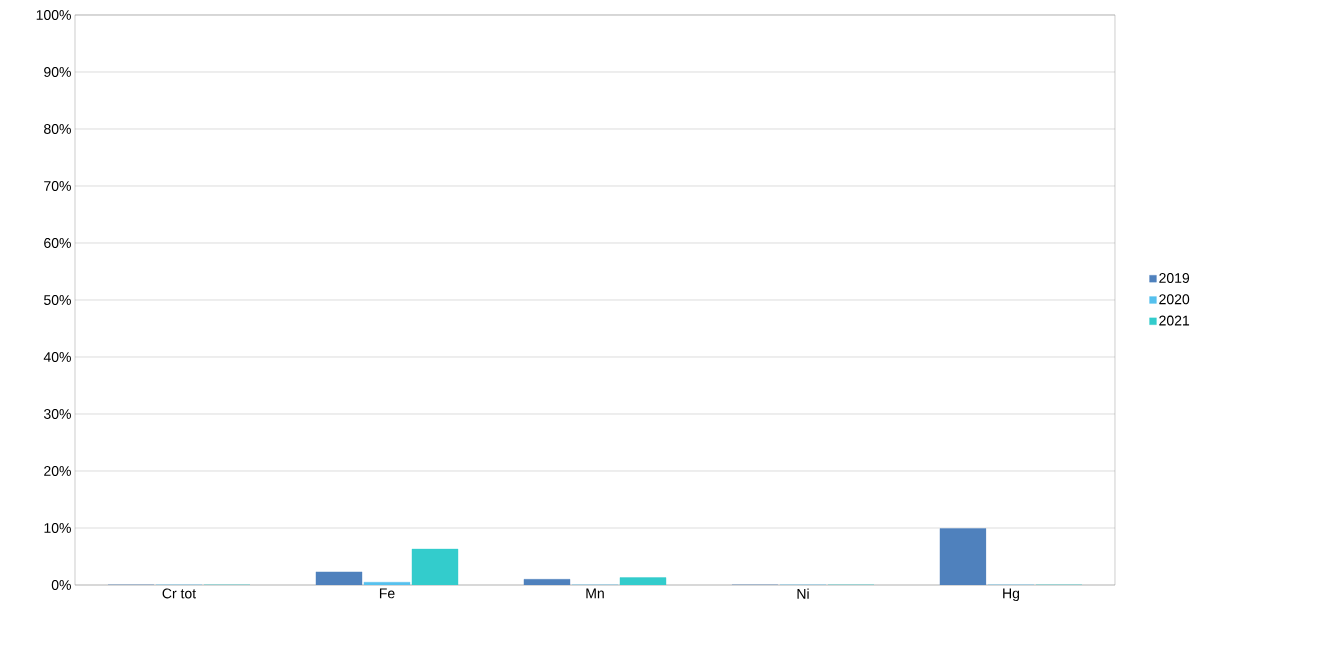 Image resolution: width=1322 pixels, height=645 pixels. What do you see at coordinates (61, 585) in the screenshot?
I see `y-tick-label: 0%` at bounding box center [61, 585].